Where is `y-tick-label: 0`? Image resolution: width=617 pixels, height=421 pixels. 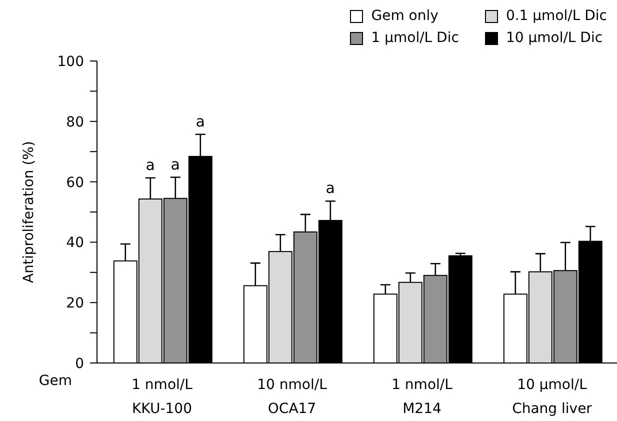 y-tick-label: 0 is located at coordinates (79, 364).